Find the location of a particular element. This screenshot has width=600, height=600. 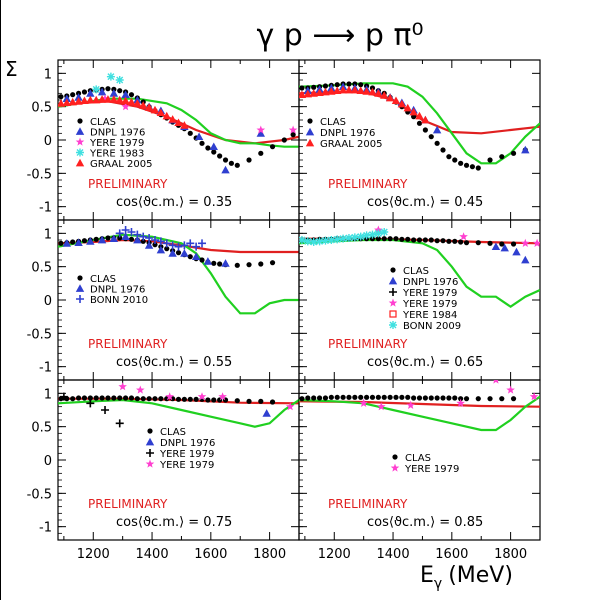

y-tick-label: 1 is located at coordinates (48, 234).